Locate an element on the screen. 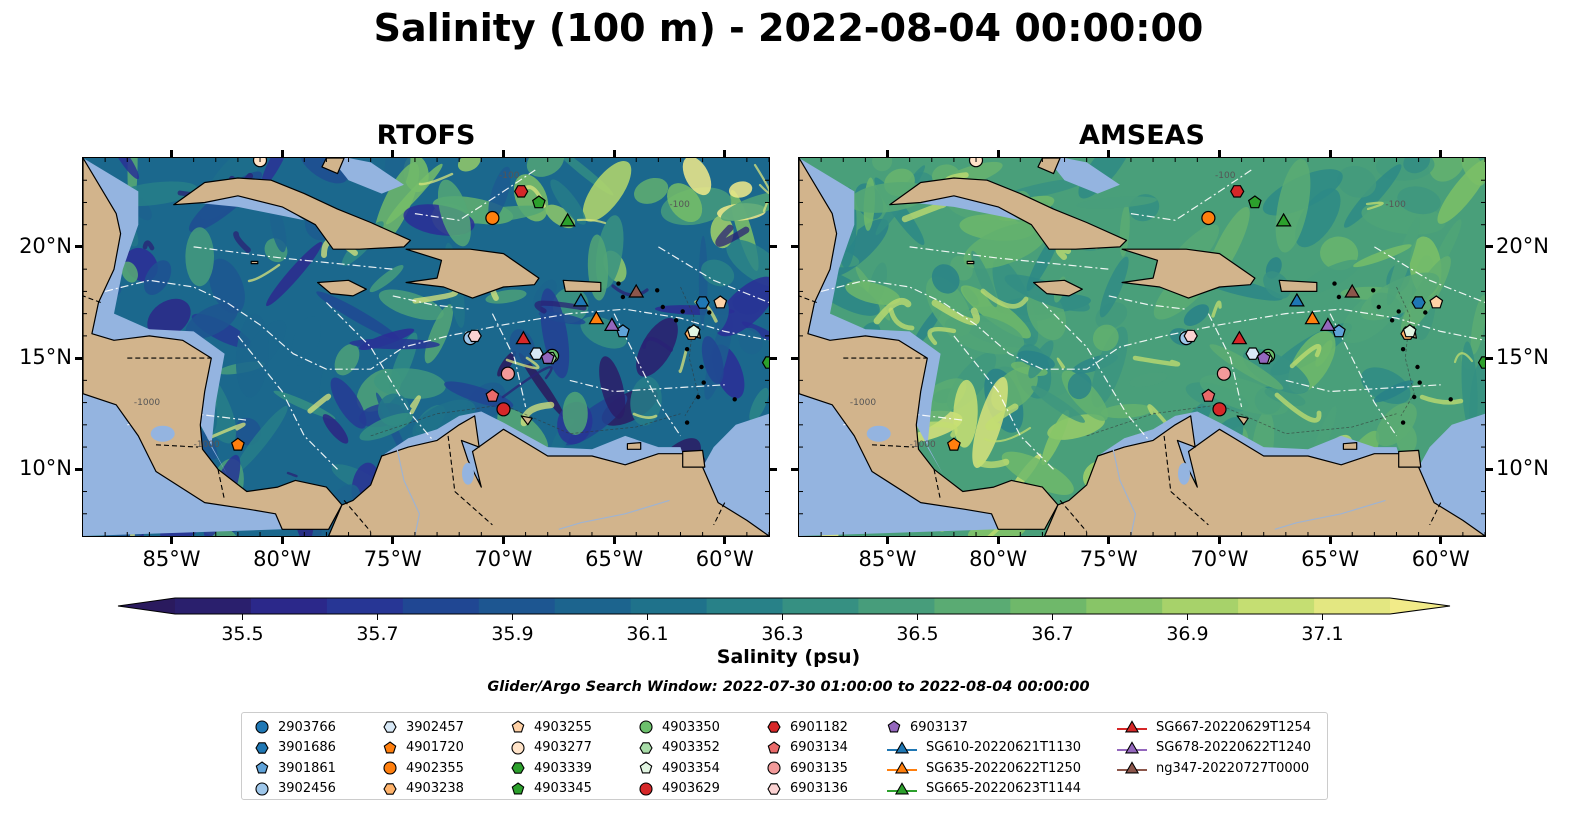 This screenshot has height=827, width=1577. legend-item: SG678-20220622T1240 is located at coordinates (1213, 748).